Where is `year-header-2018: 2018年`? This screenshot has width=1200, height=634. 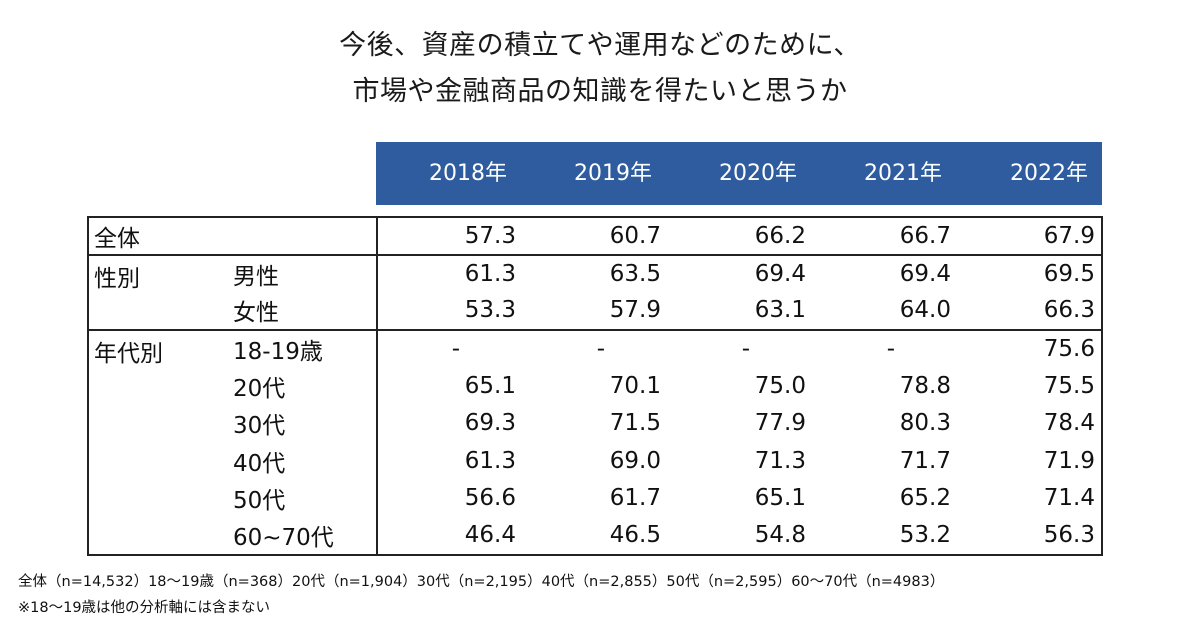 year-header-2018: 2018年 is located at coordinates (468, 173).